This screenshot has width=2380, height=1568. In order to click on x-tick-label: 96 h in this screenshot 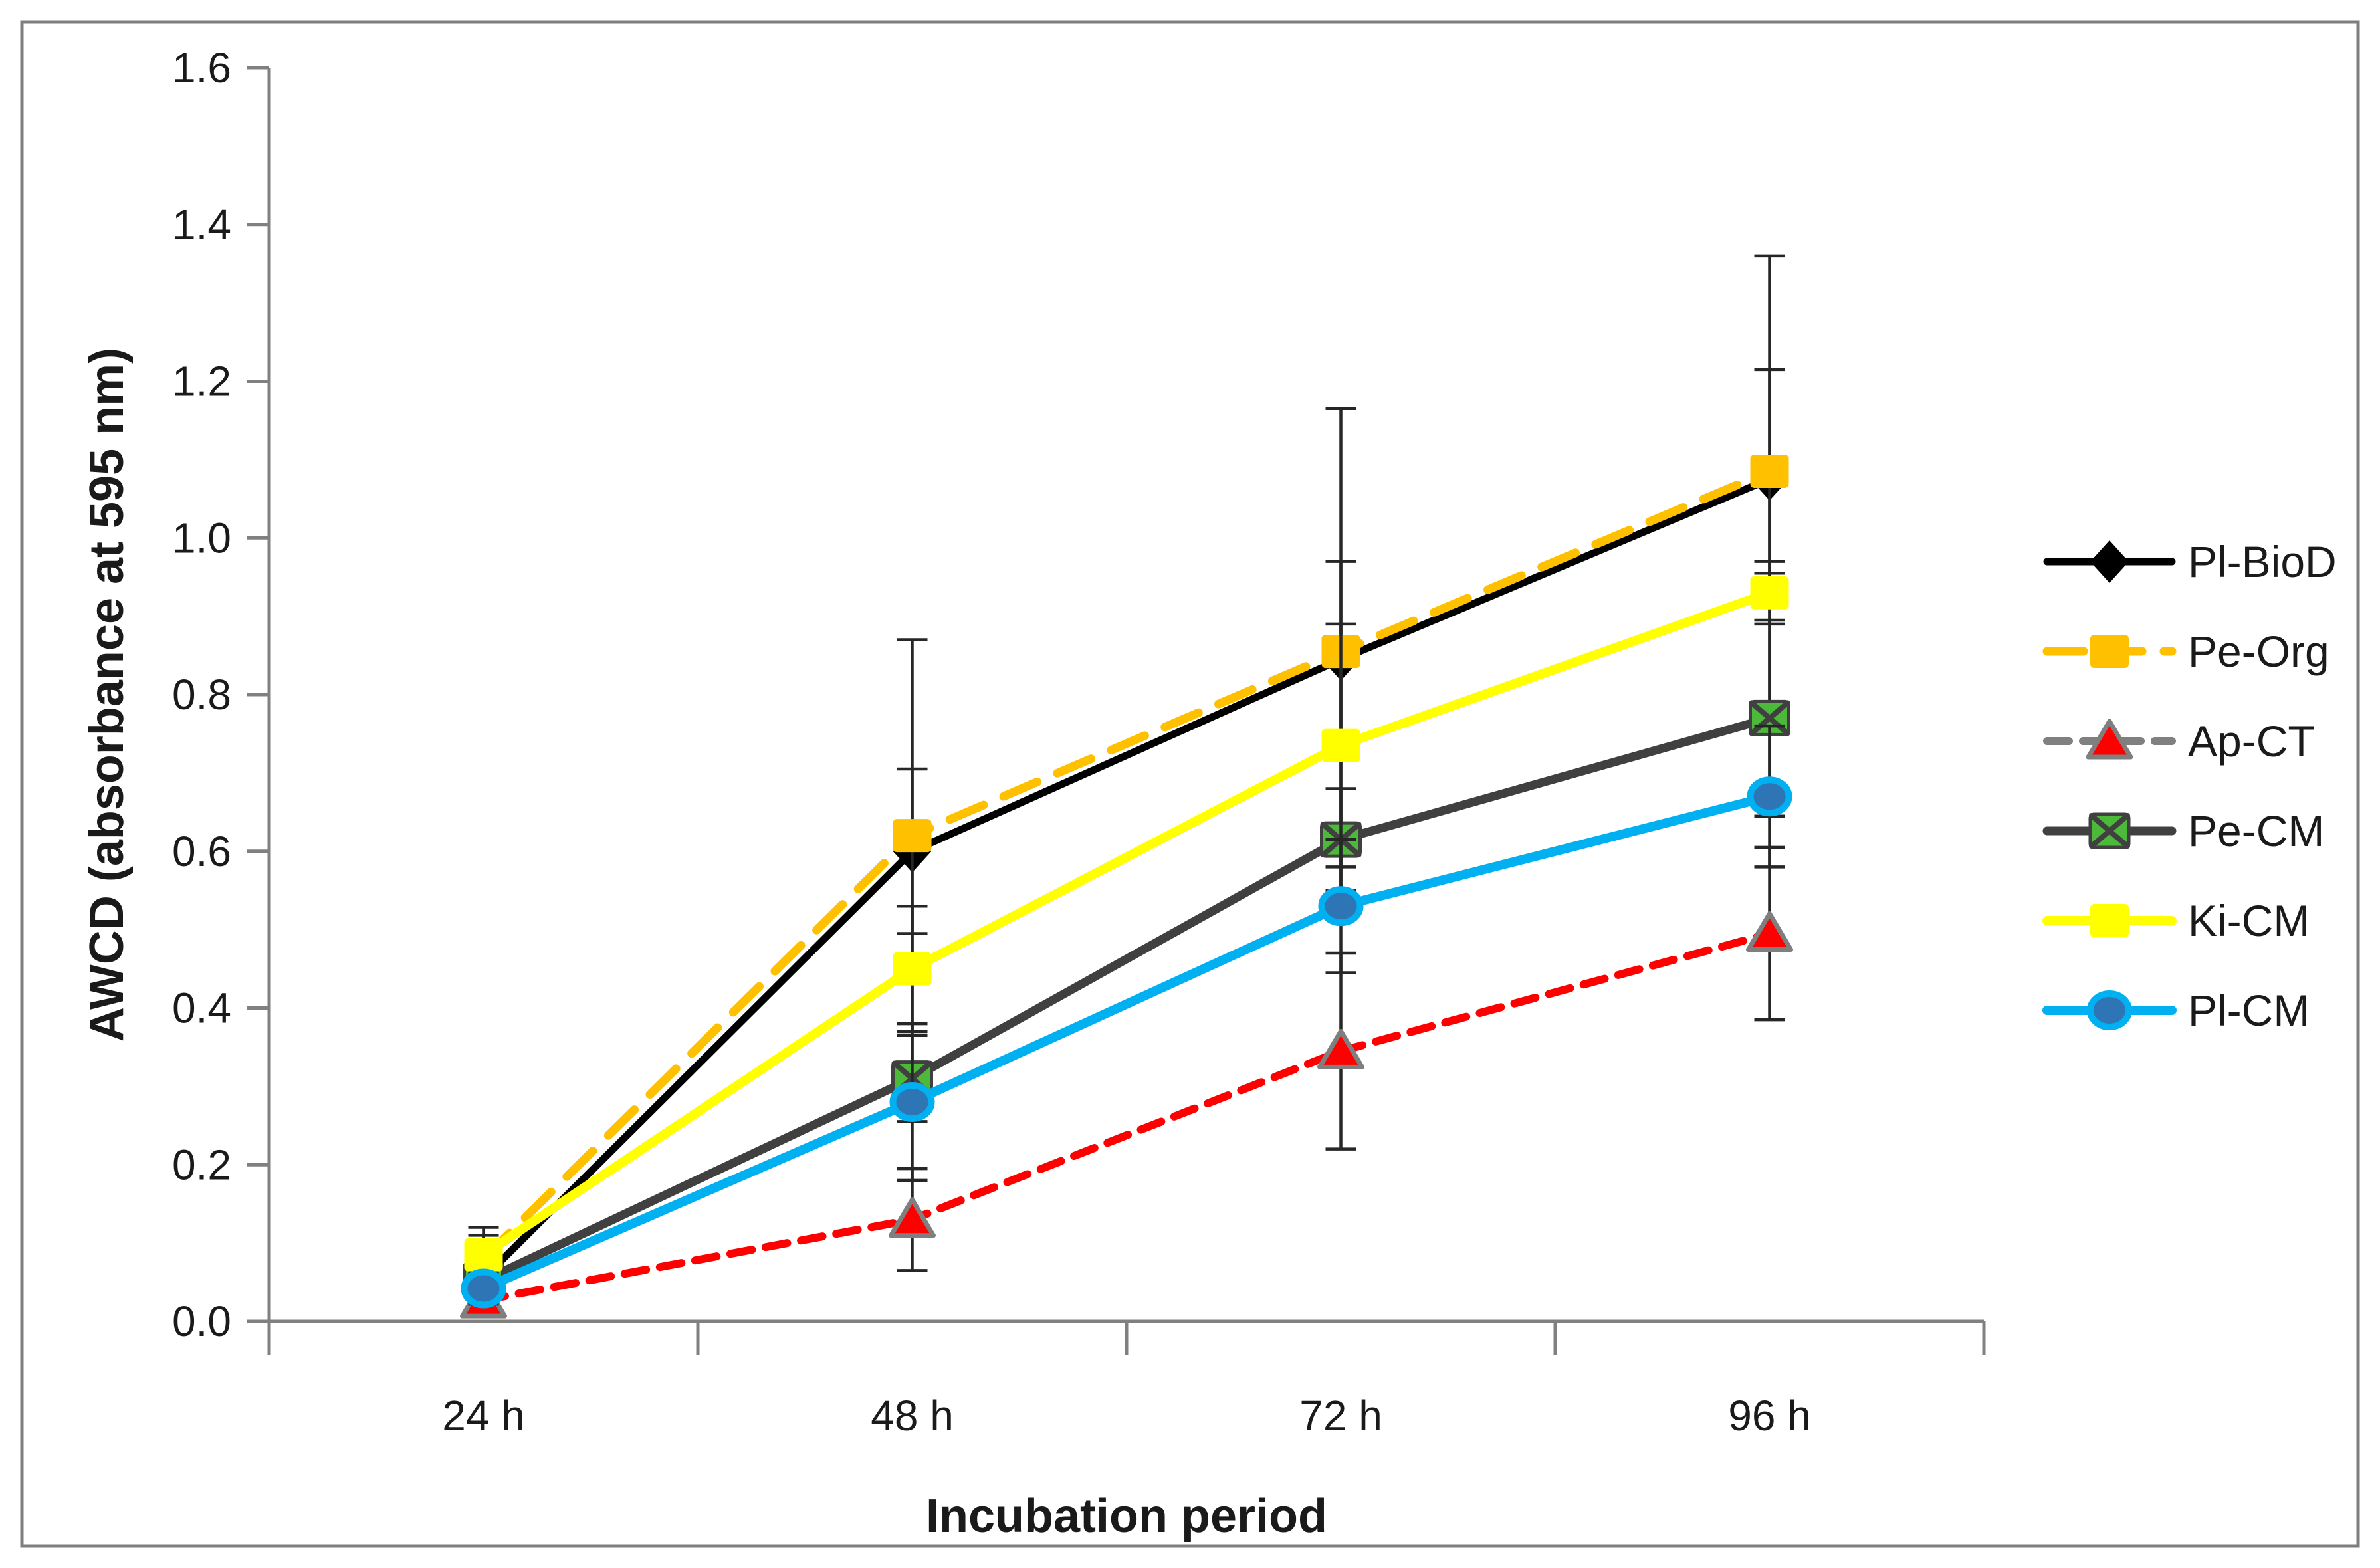, I will do `click(1769, 1416)`.